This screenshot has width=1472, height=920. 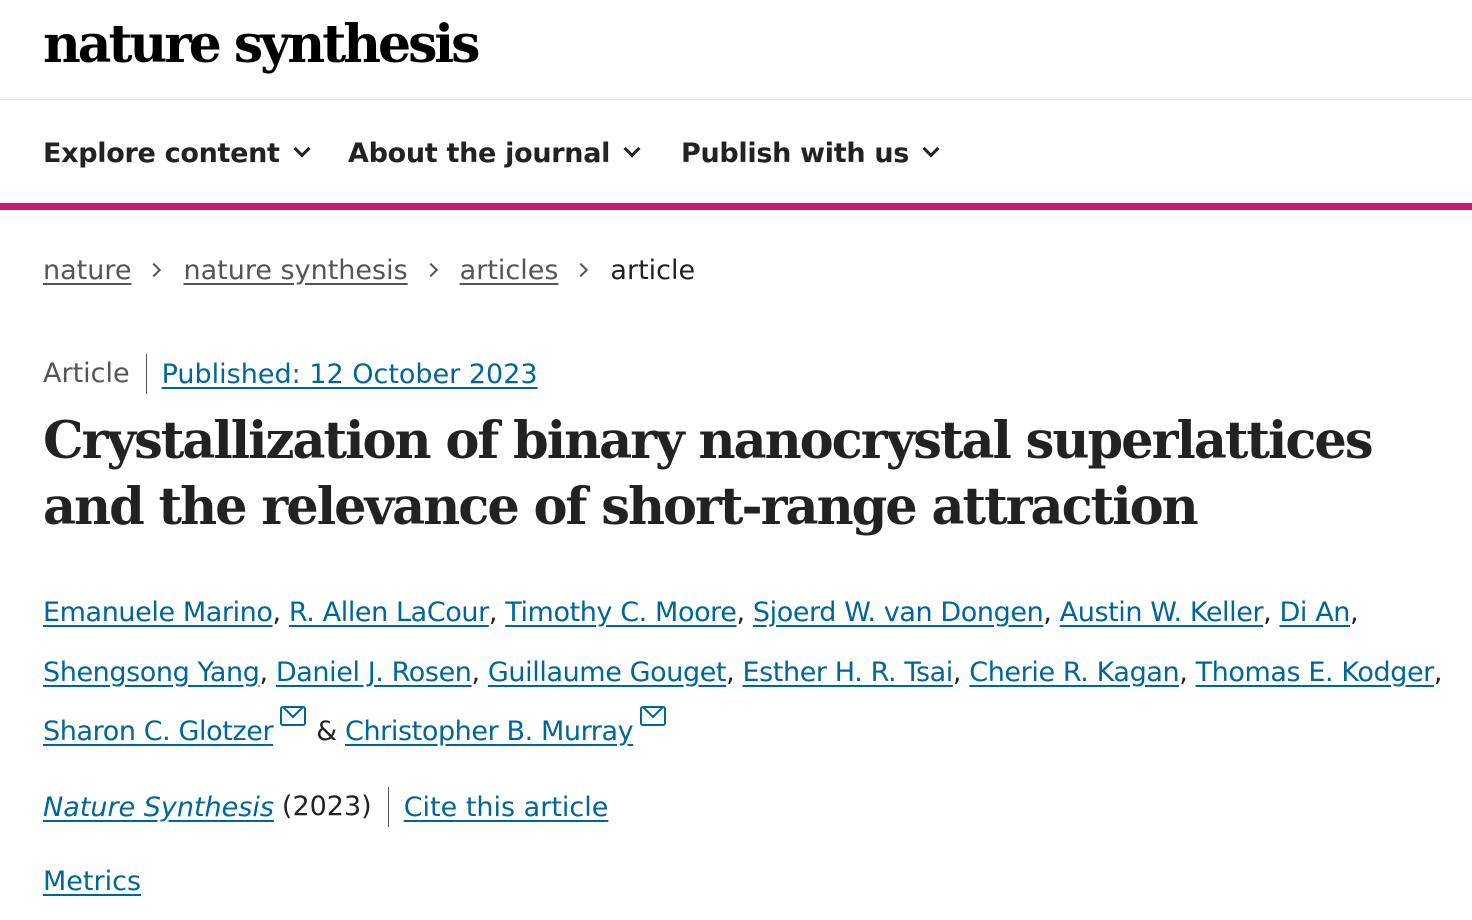 I want to click on nav-publish-with-us-label: Publish with us, so click(x=795, y=153).